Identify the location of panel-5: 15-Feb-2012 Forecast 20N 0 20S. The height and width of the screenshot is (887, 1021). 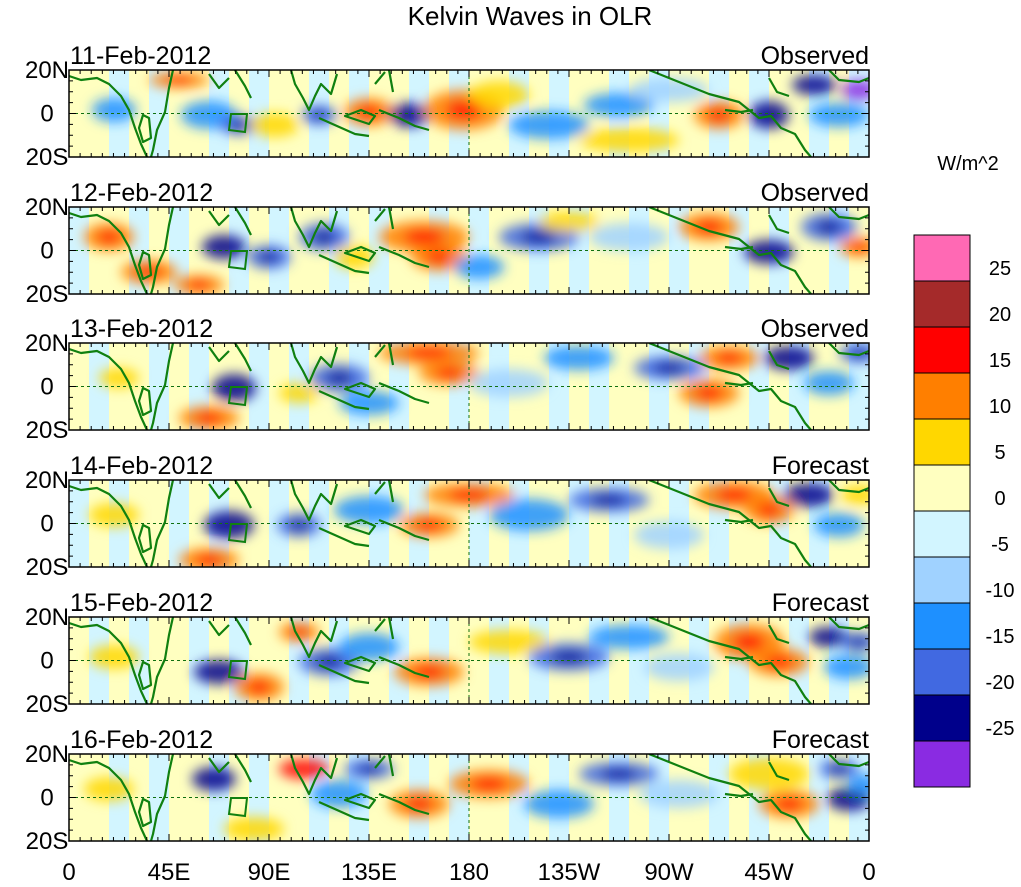
(447, 653).